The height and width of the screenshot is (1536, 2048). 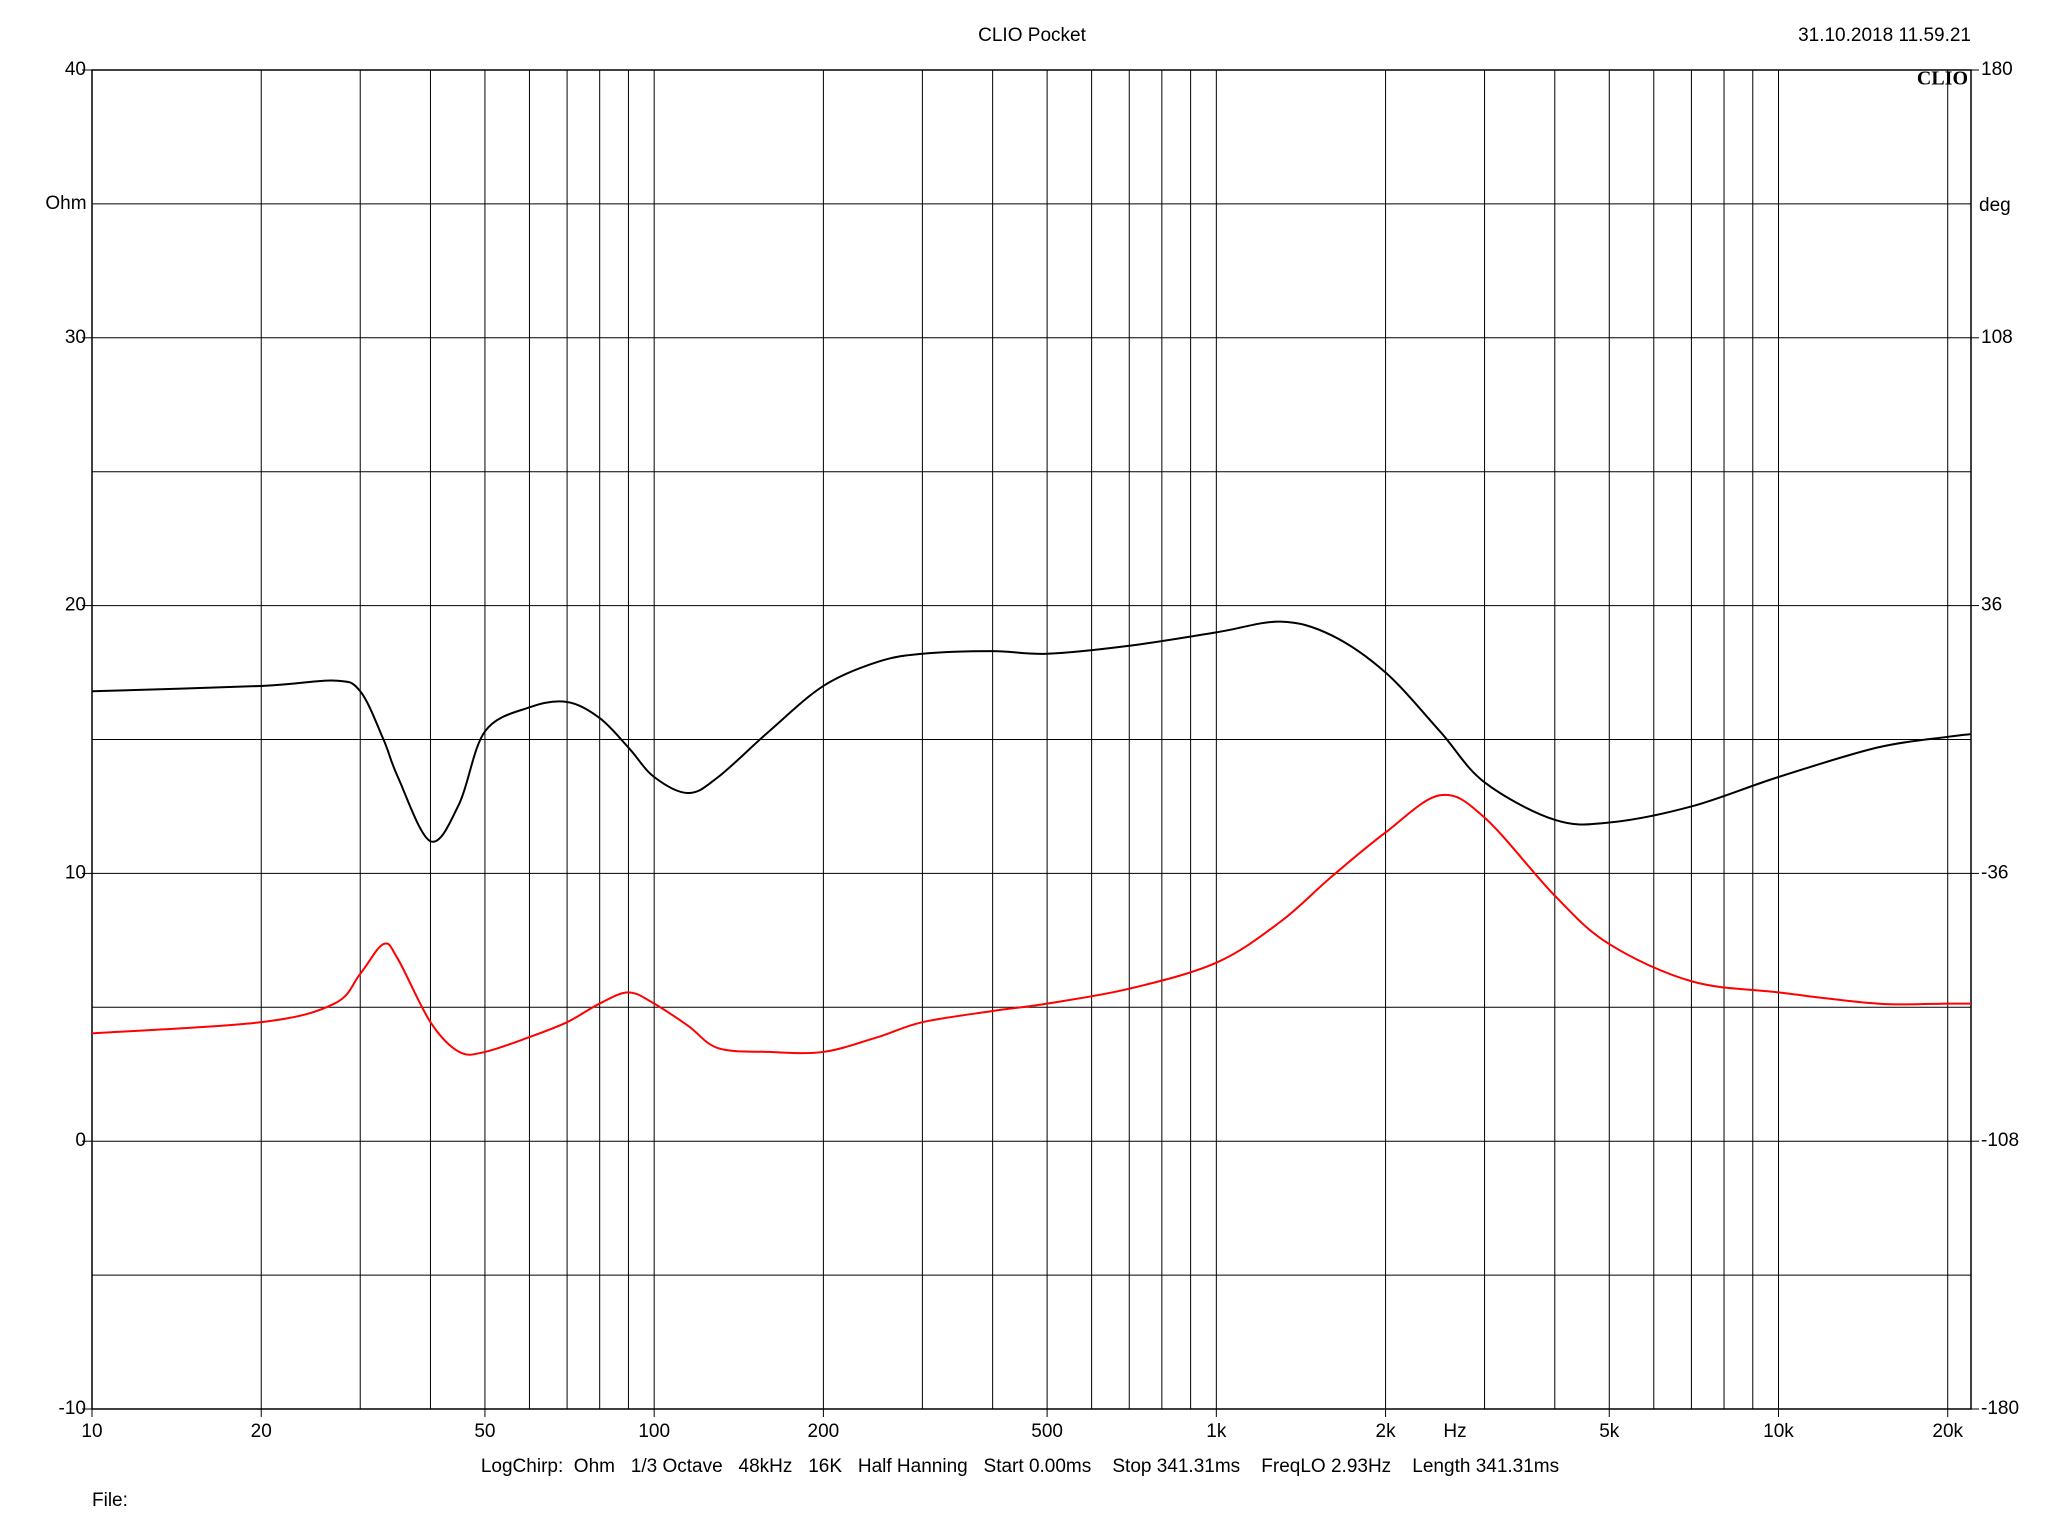 I want to click on x-tick-label: 50, so click(x=484, y=1431).